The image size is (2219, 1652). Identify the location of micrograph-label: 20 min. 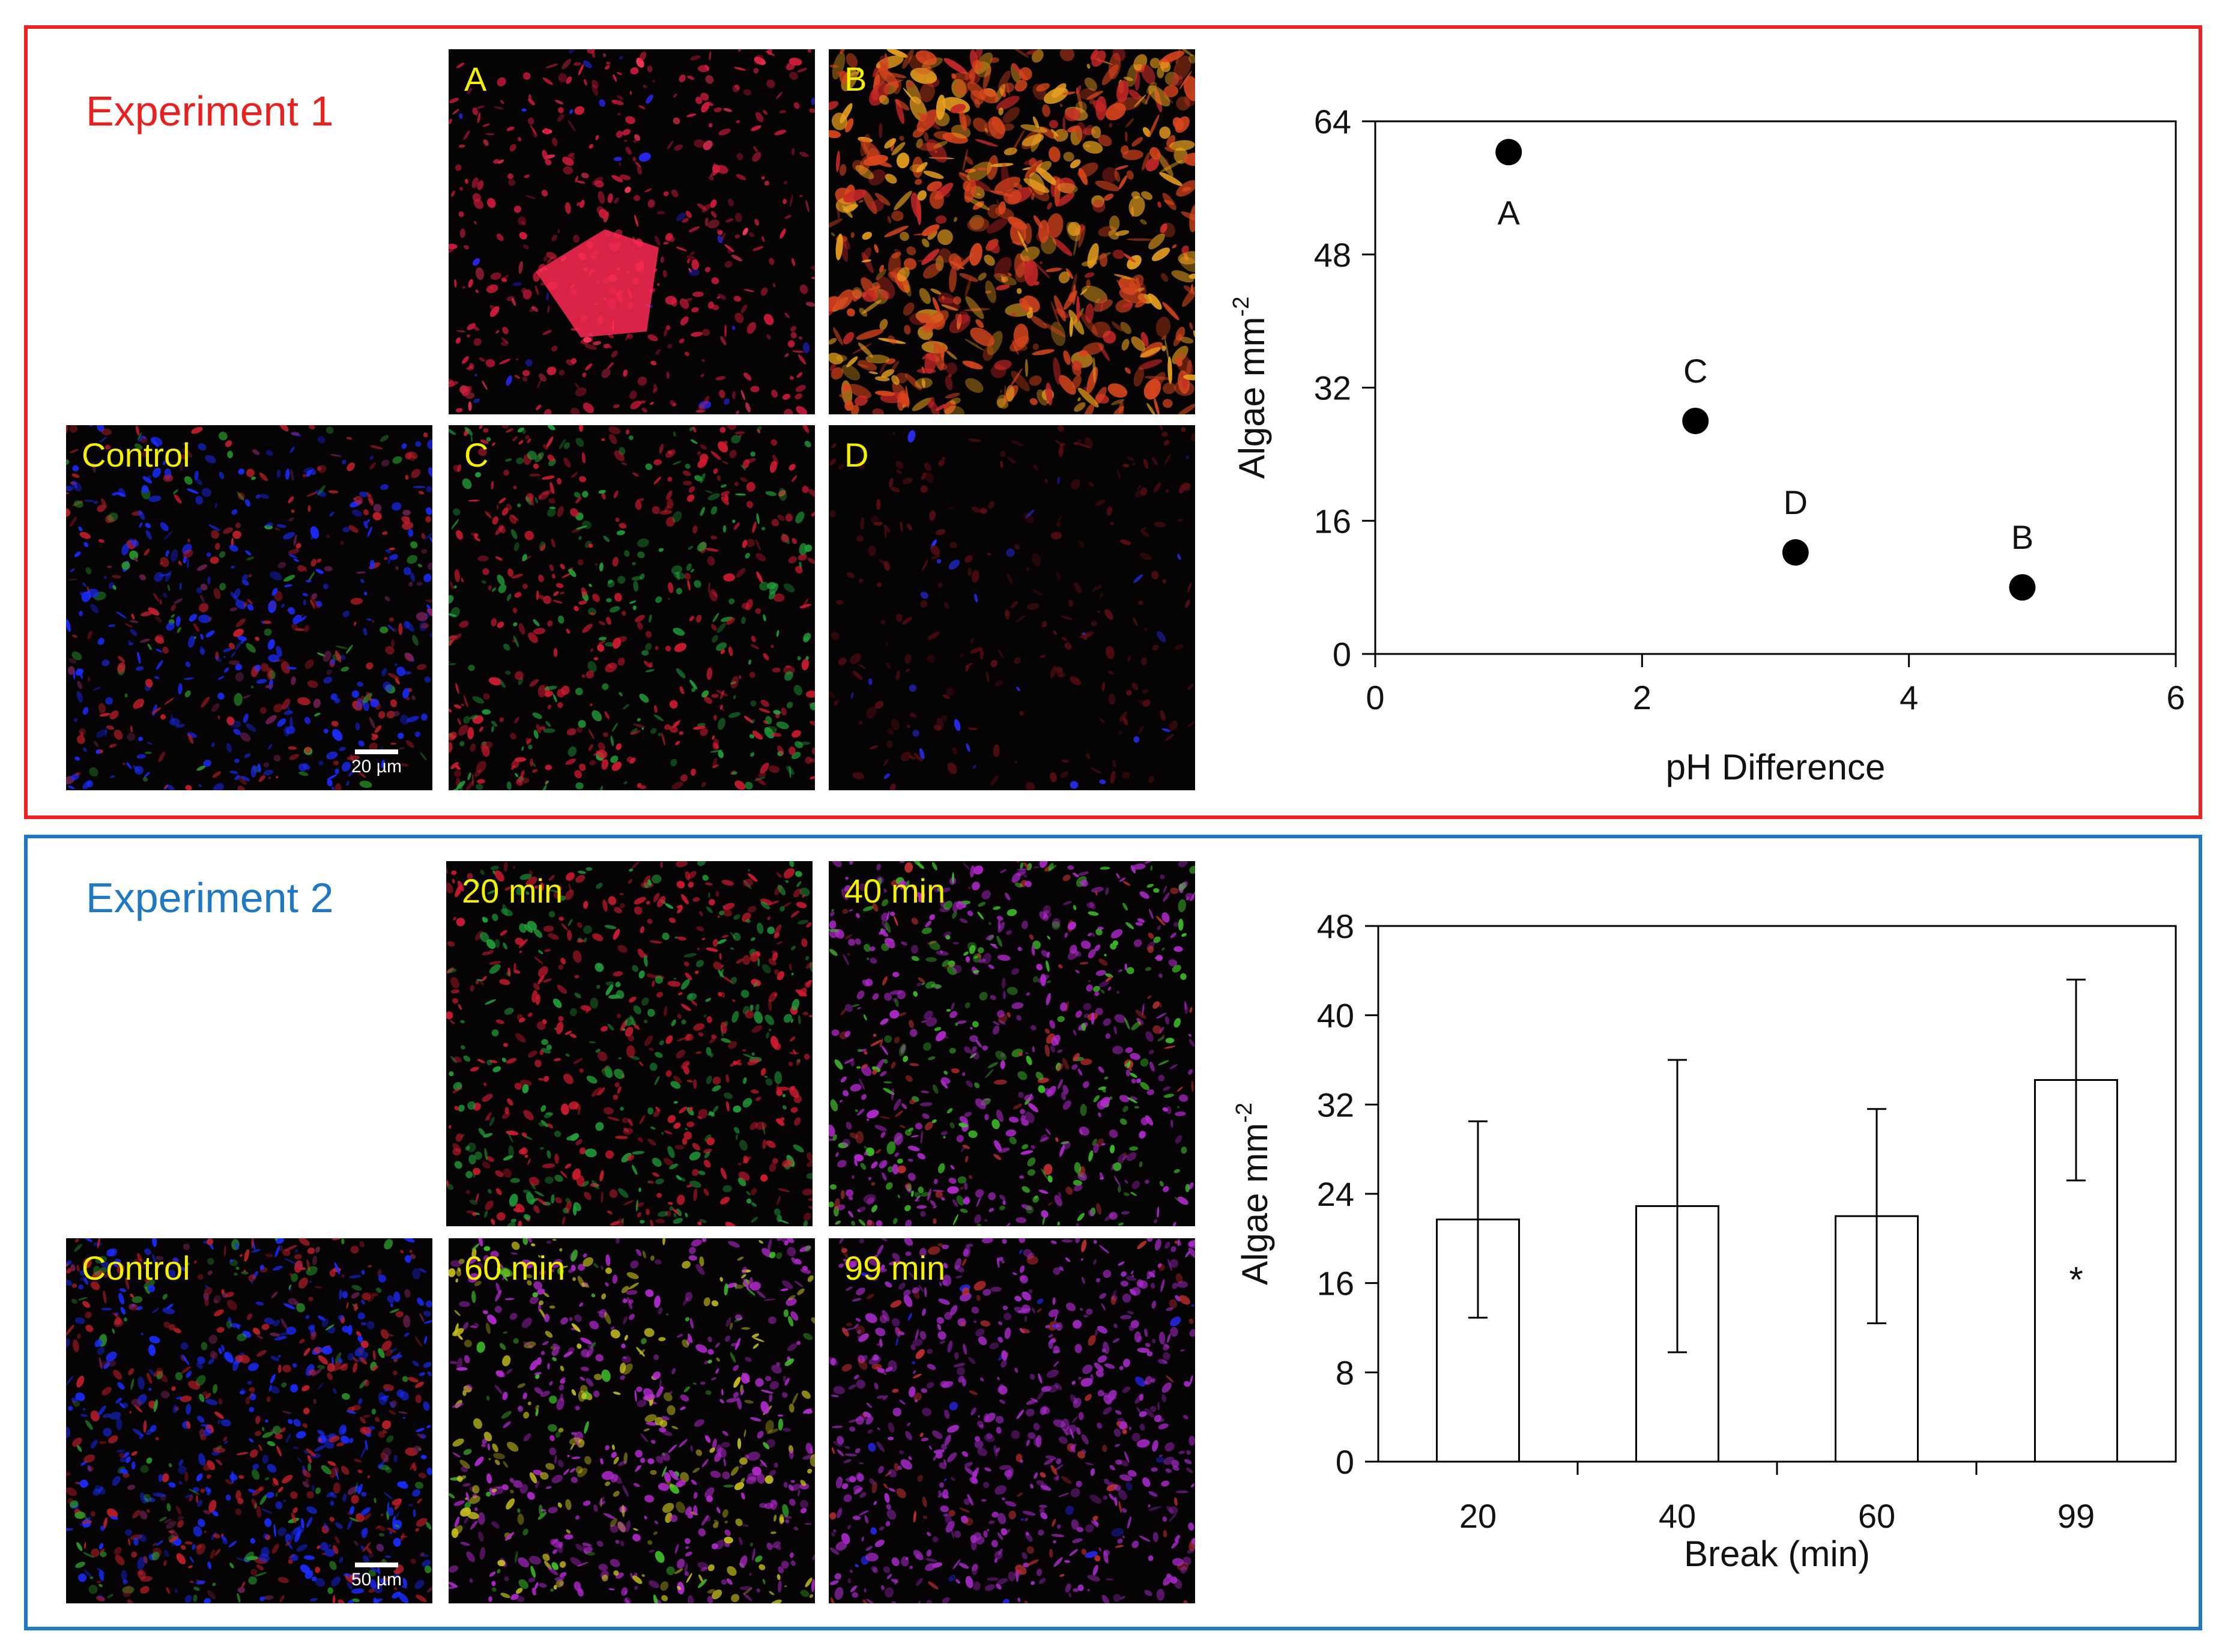
(512, 891).